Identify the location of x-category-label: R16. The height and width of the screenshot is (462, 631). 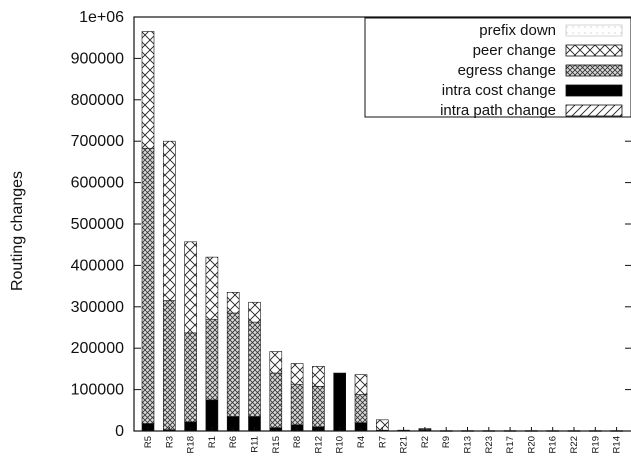
(553, 444).